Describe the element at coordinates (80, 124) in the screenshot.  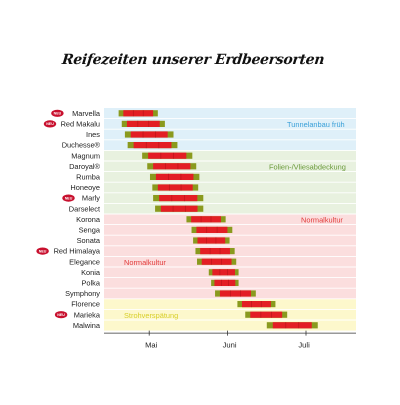
I see `variety-label: Red Makalu` at that location.